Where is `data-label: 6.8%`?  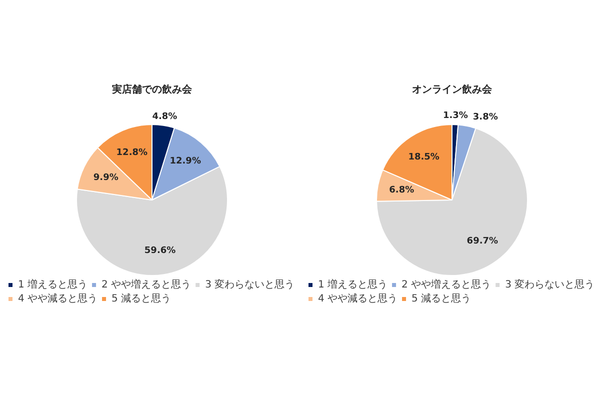 data-label: 6.8% is located at coordinates (401, 190).